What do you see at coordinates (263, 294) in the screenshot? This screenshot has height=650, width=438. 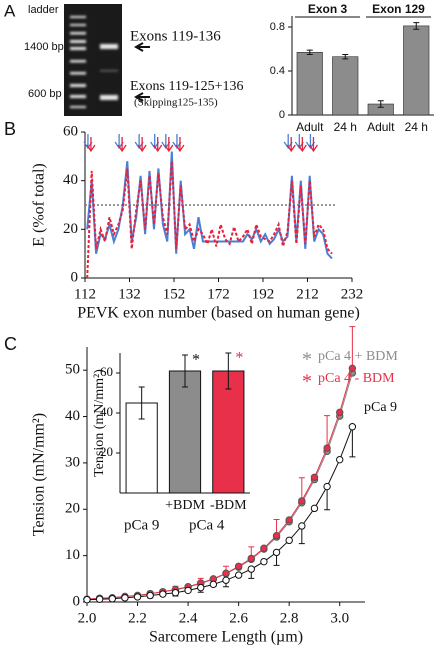 I see `x-tick-label: 192` at bounding box center [263, 294].